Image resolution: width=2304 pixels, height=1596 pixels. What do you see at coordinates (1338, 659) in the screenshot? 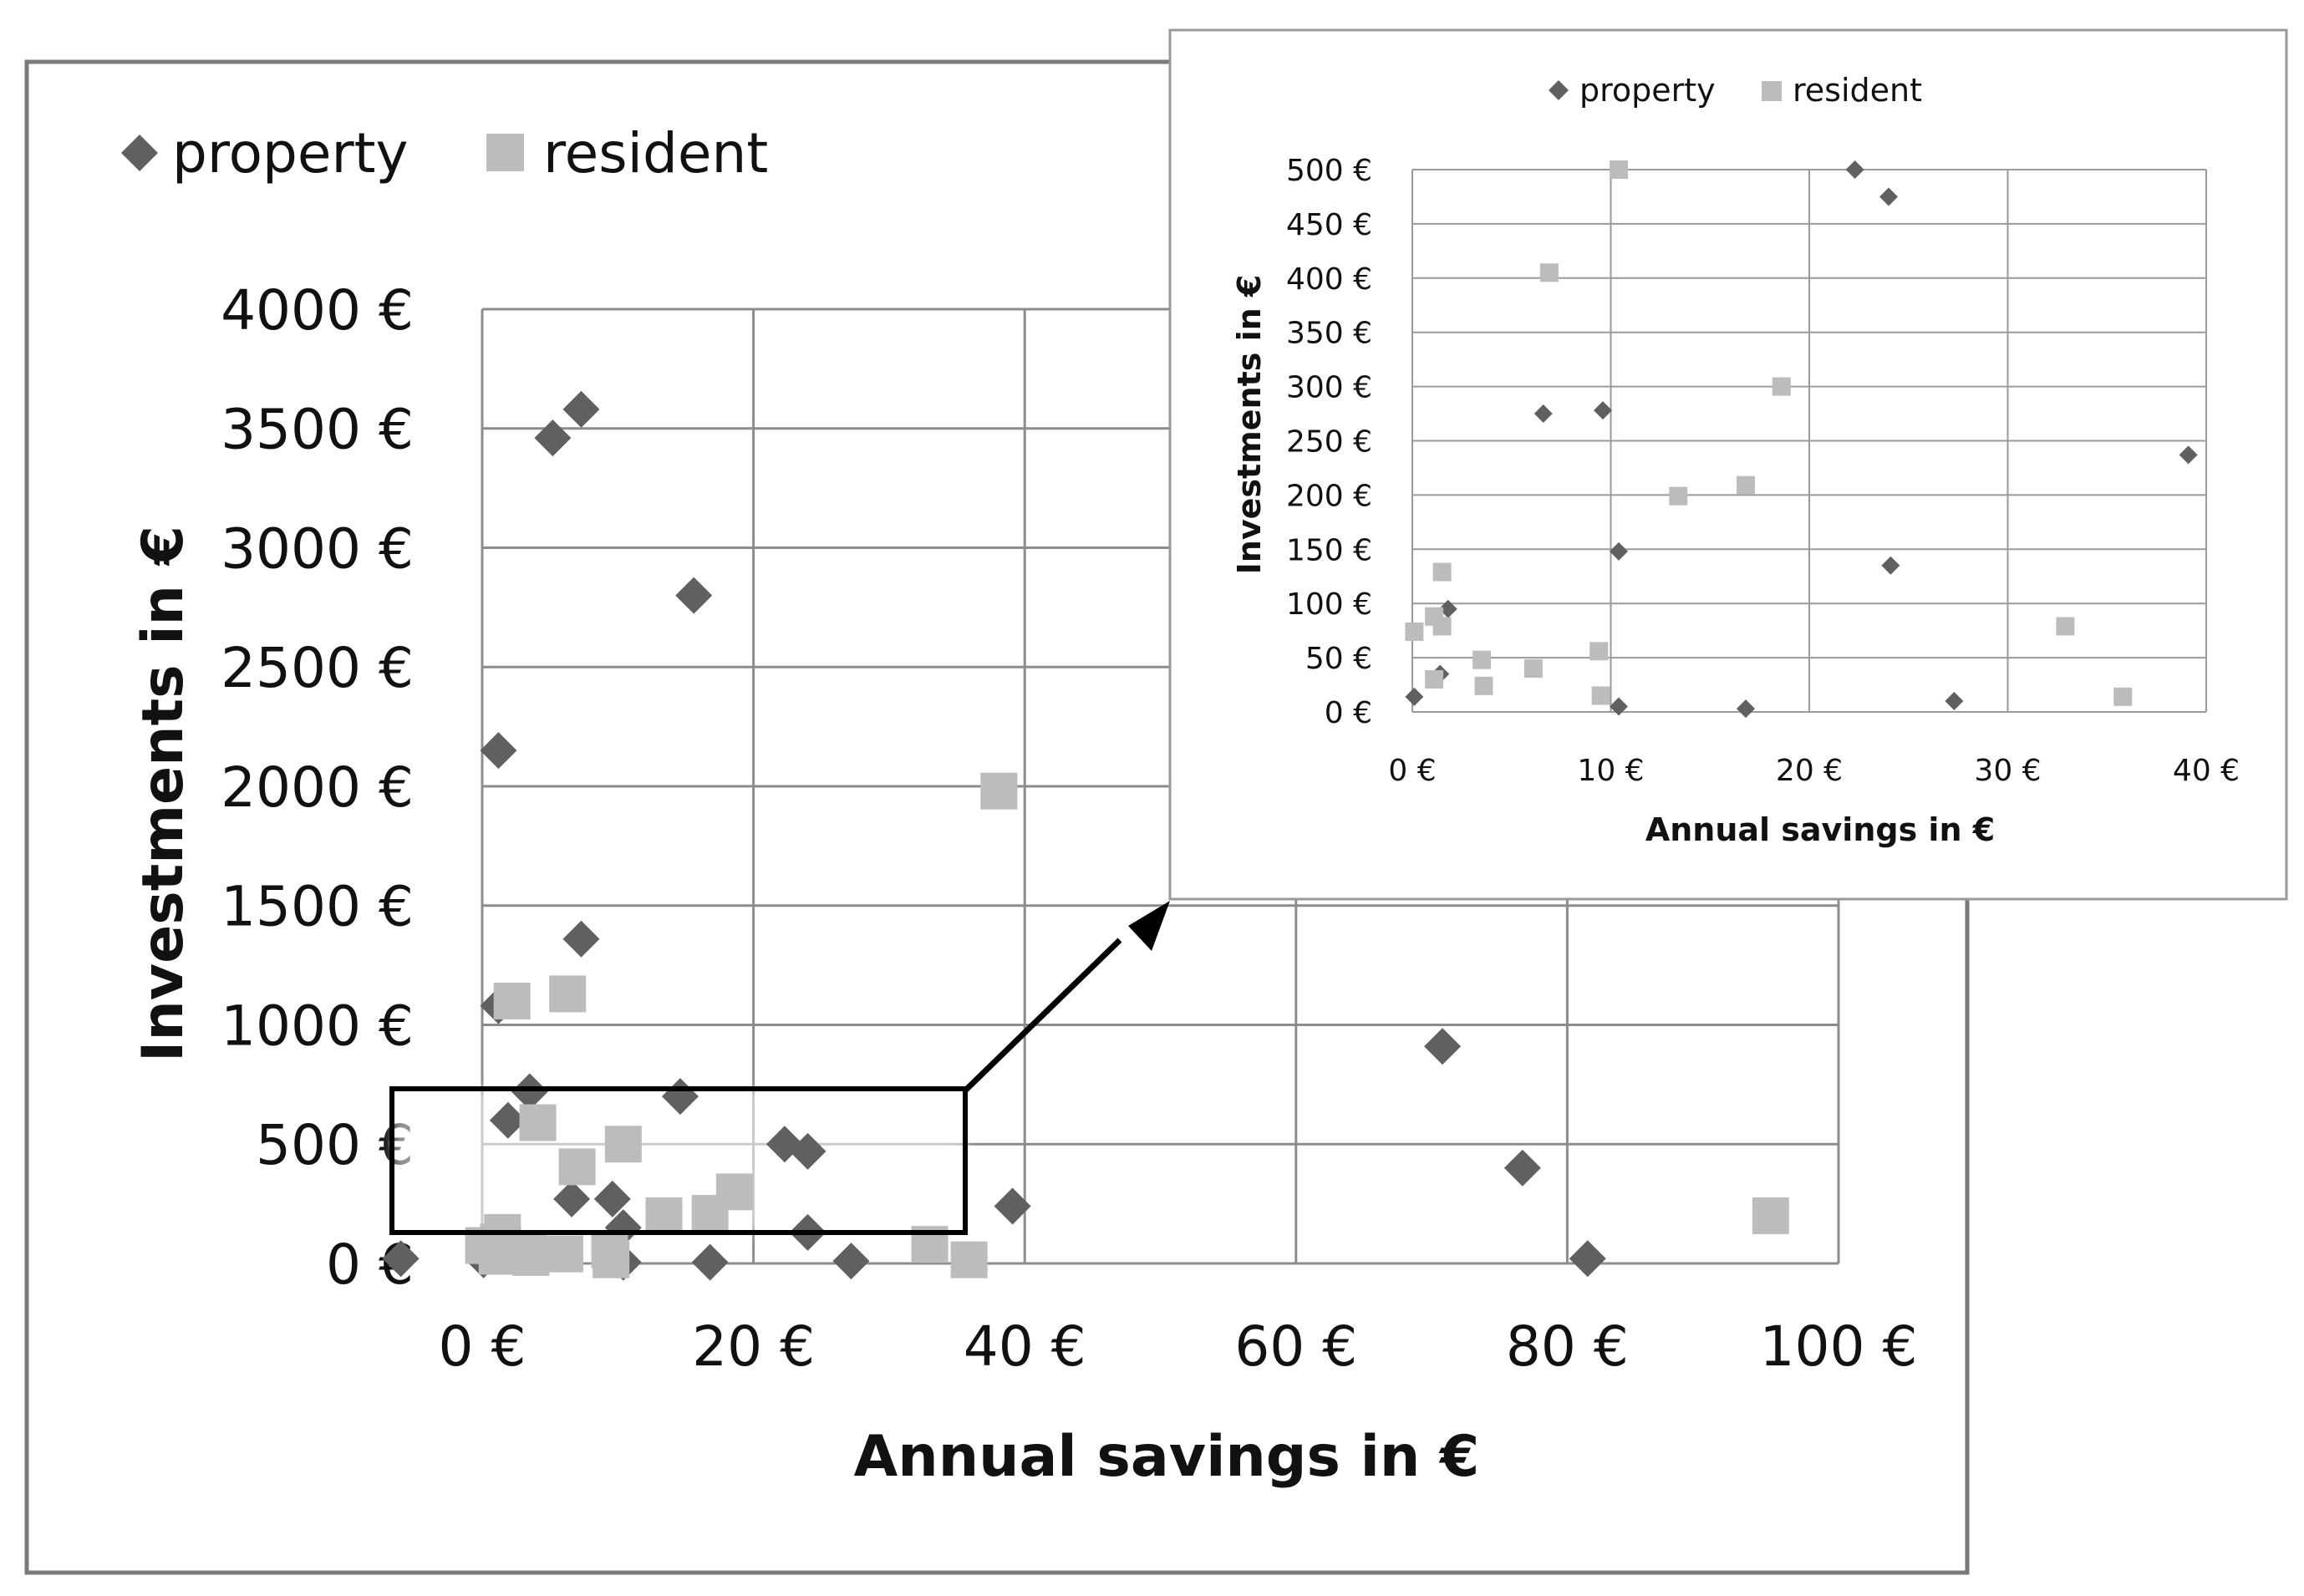
I see `ins-y-tick-label: 50 €` at bounding box center [1338, 659].